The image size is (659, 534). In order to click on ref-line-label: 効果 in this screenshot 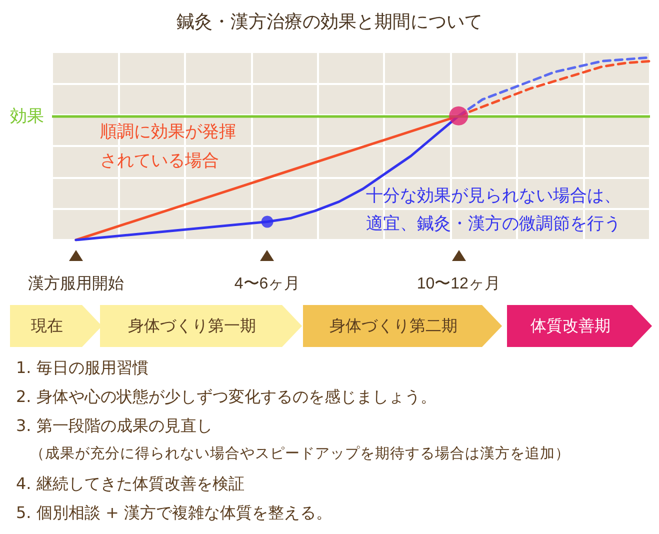, I will do `click(27, 116)`.